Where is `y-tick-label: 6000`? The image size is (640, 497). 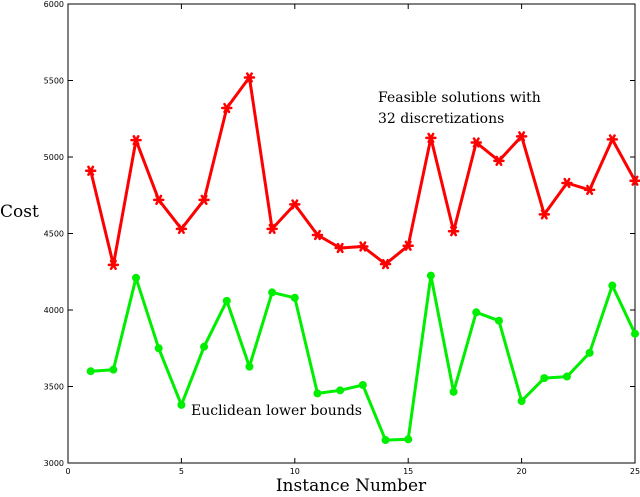
y-tick-label: 6000 is located at coordinates (54, 4).